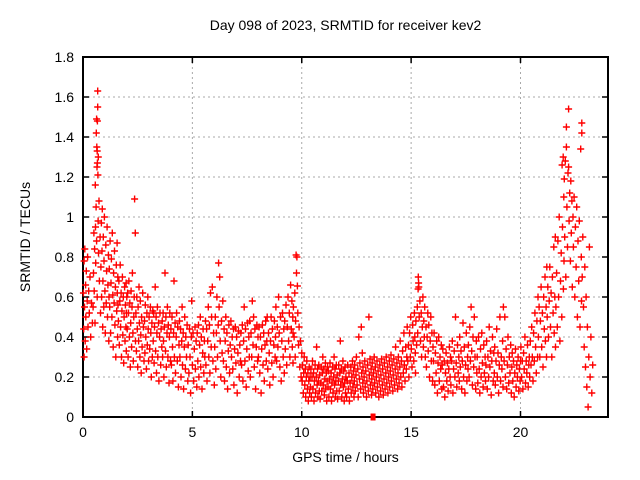 This screenshot has height=480, width=640. I want to click on x-tick-label: 15, so click(411, 432).